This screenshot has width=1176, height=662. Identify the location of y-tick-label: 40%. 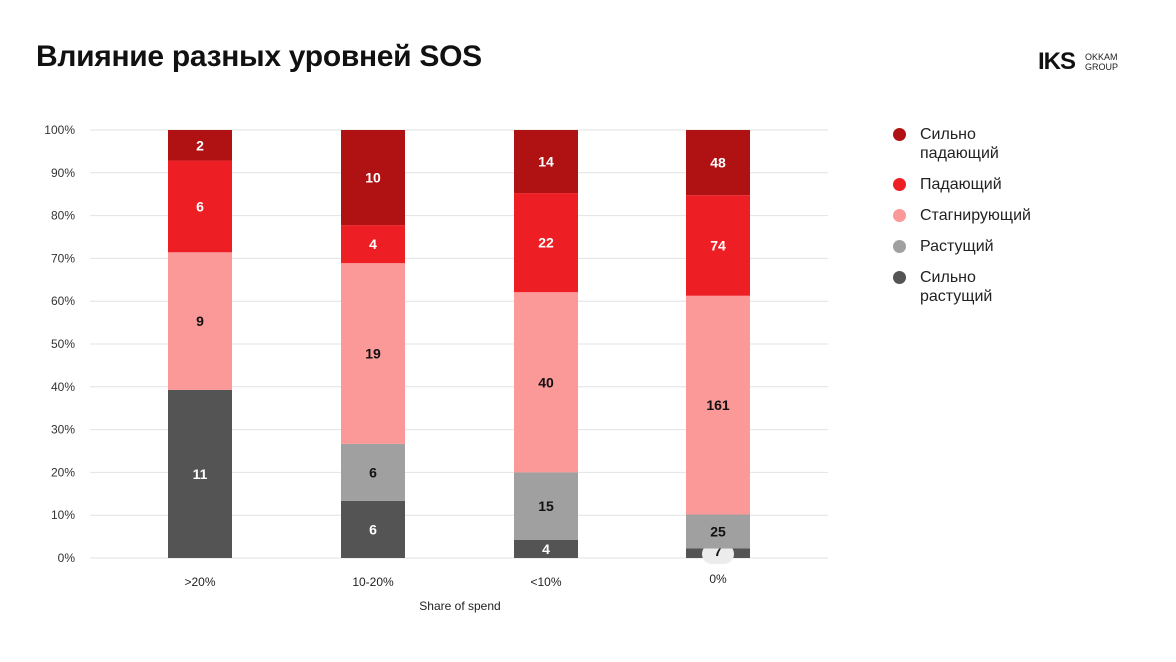
(63, 387).